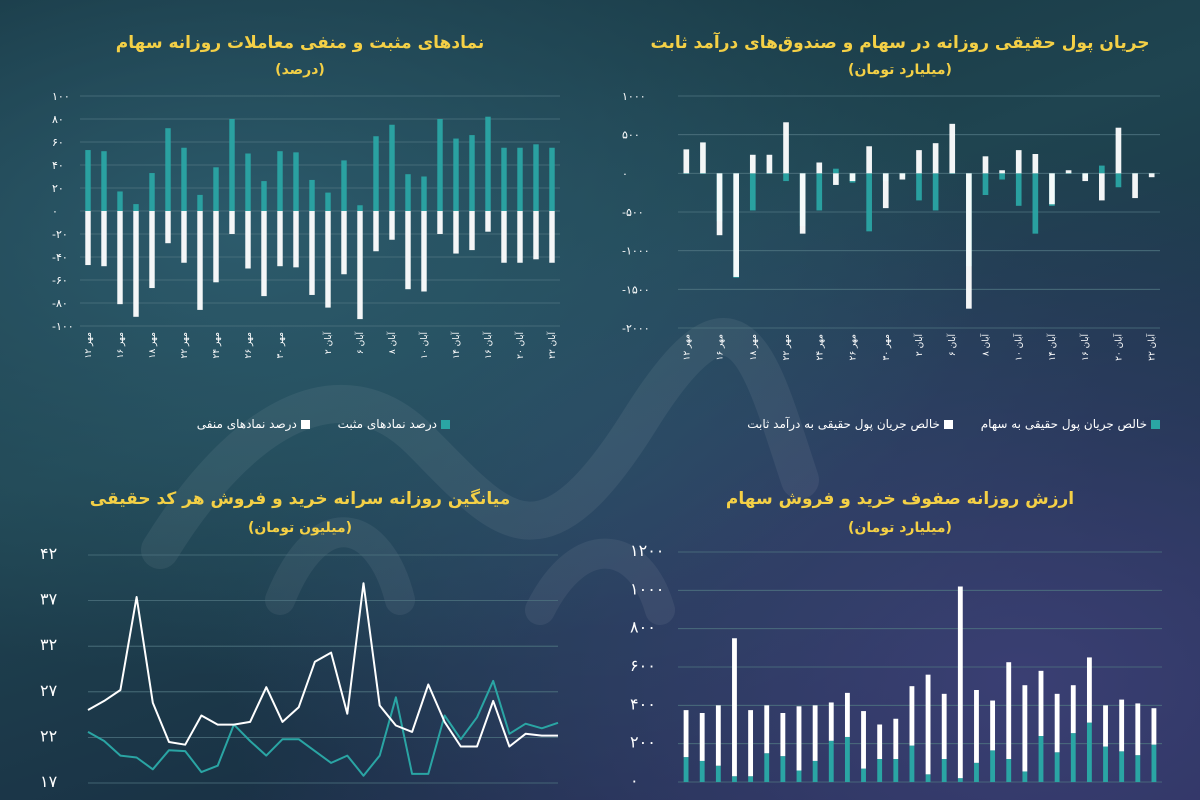  What do you see at coordinates (754, 347) in the screenshot?
I see `x-tick-label: ۱۸ مهر` at bounding box center [754, 347].